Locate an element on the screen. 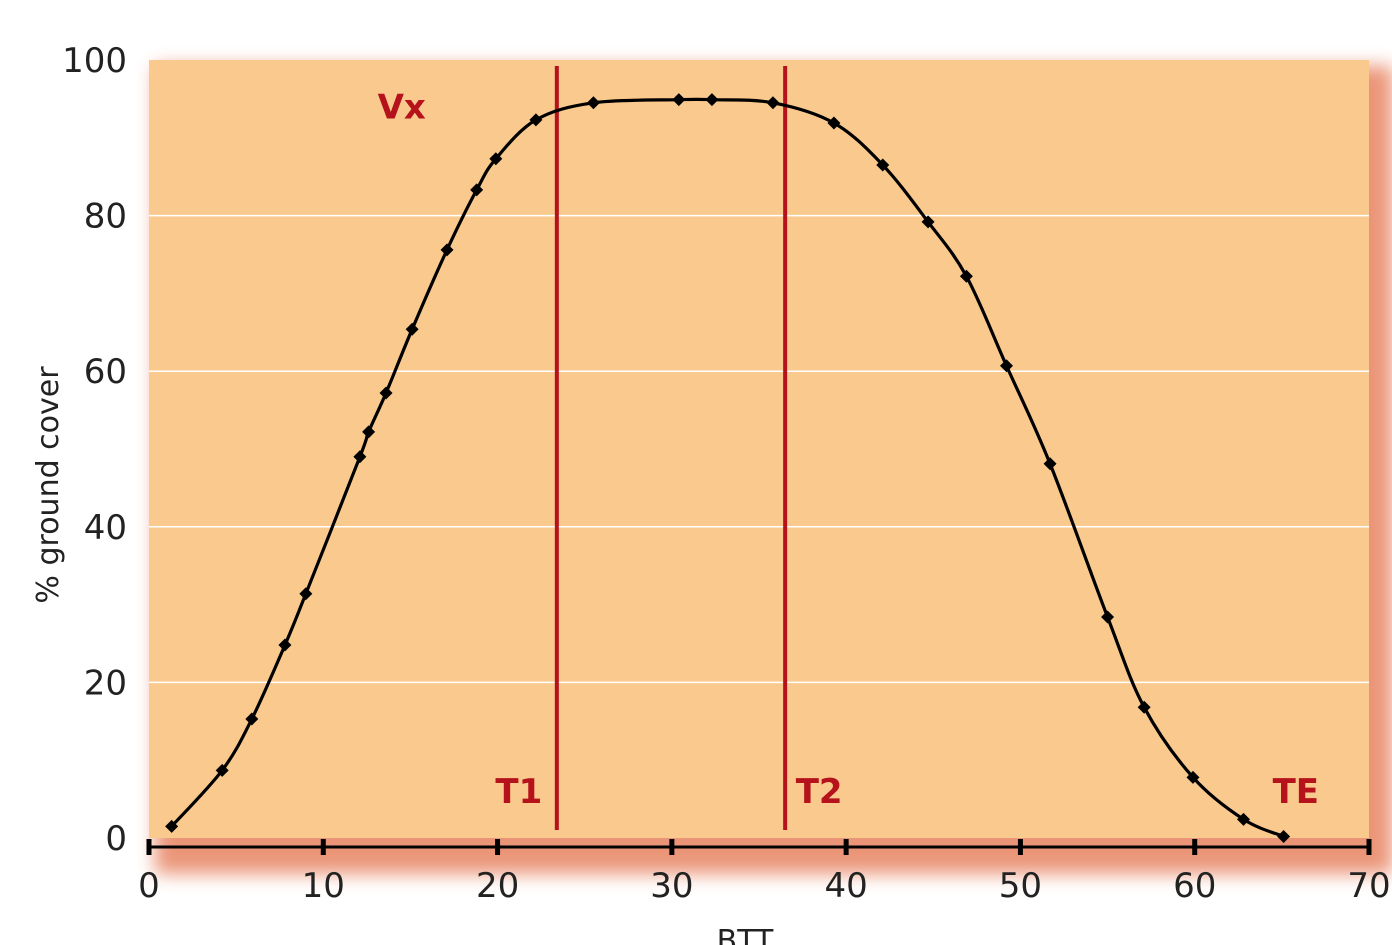 The height and width of the screenshot is (945, 1392). x-tick-label-20: 20 is located at coordinates (497, 886).